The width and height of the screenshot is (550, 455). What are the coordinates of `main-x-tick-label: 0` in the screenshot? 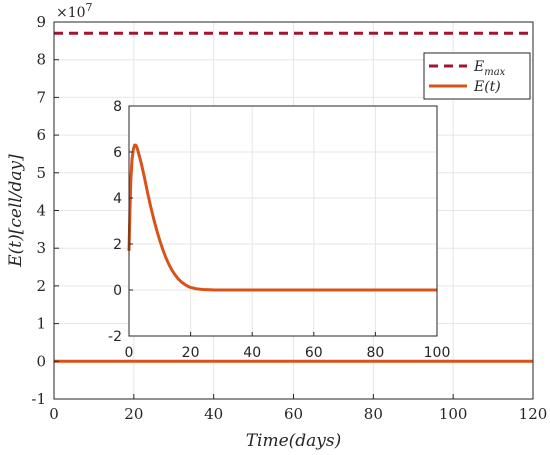 It's located at (54, 414).